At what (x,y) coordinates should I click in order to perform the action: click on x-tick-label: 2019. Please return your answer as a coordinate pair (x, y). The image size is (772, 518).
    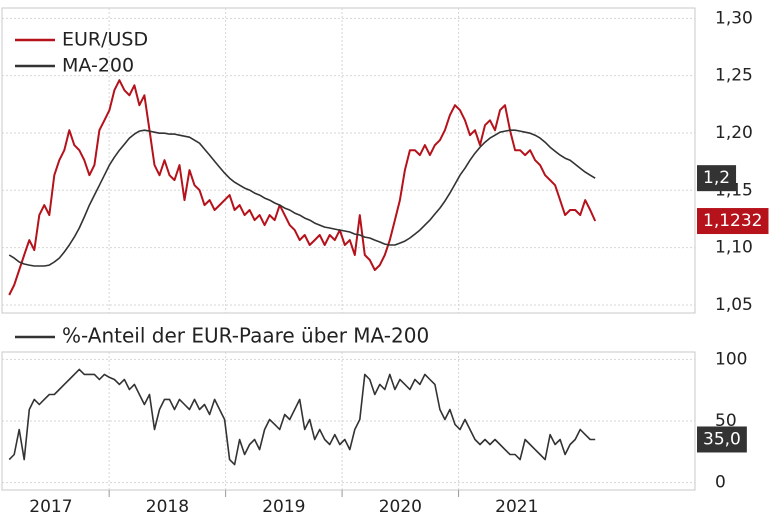
    Looking at the image, I should click on (283, 507).